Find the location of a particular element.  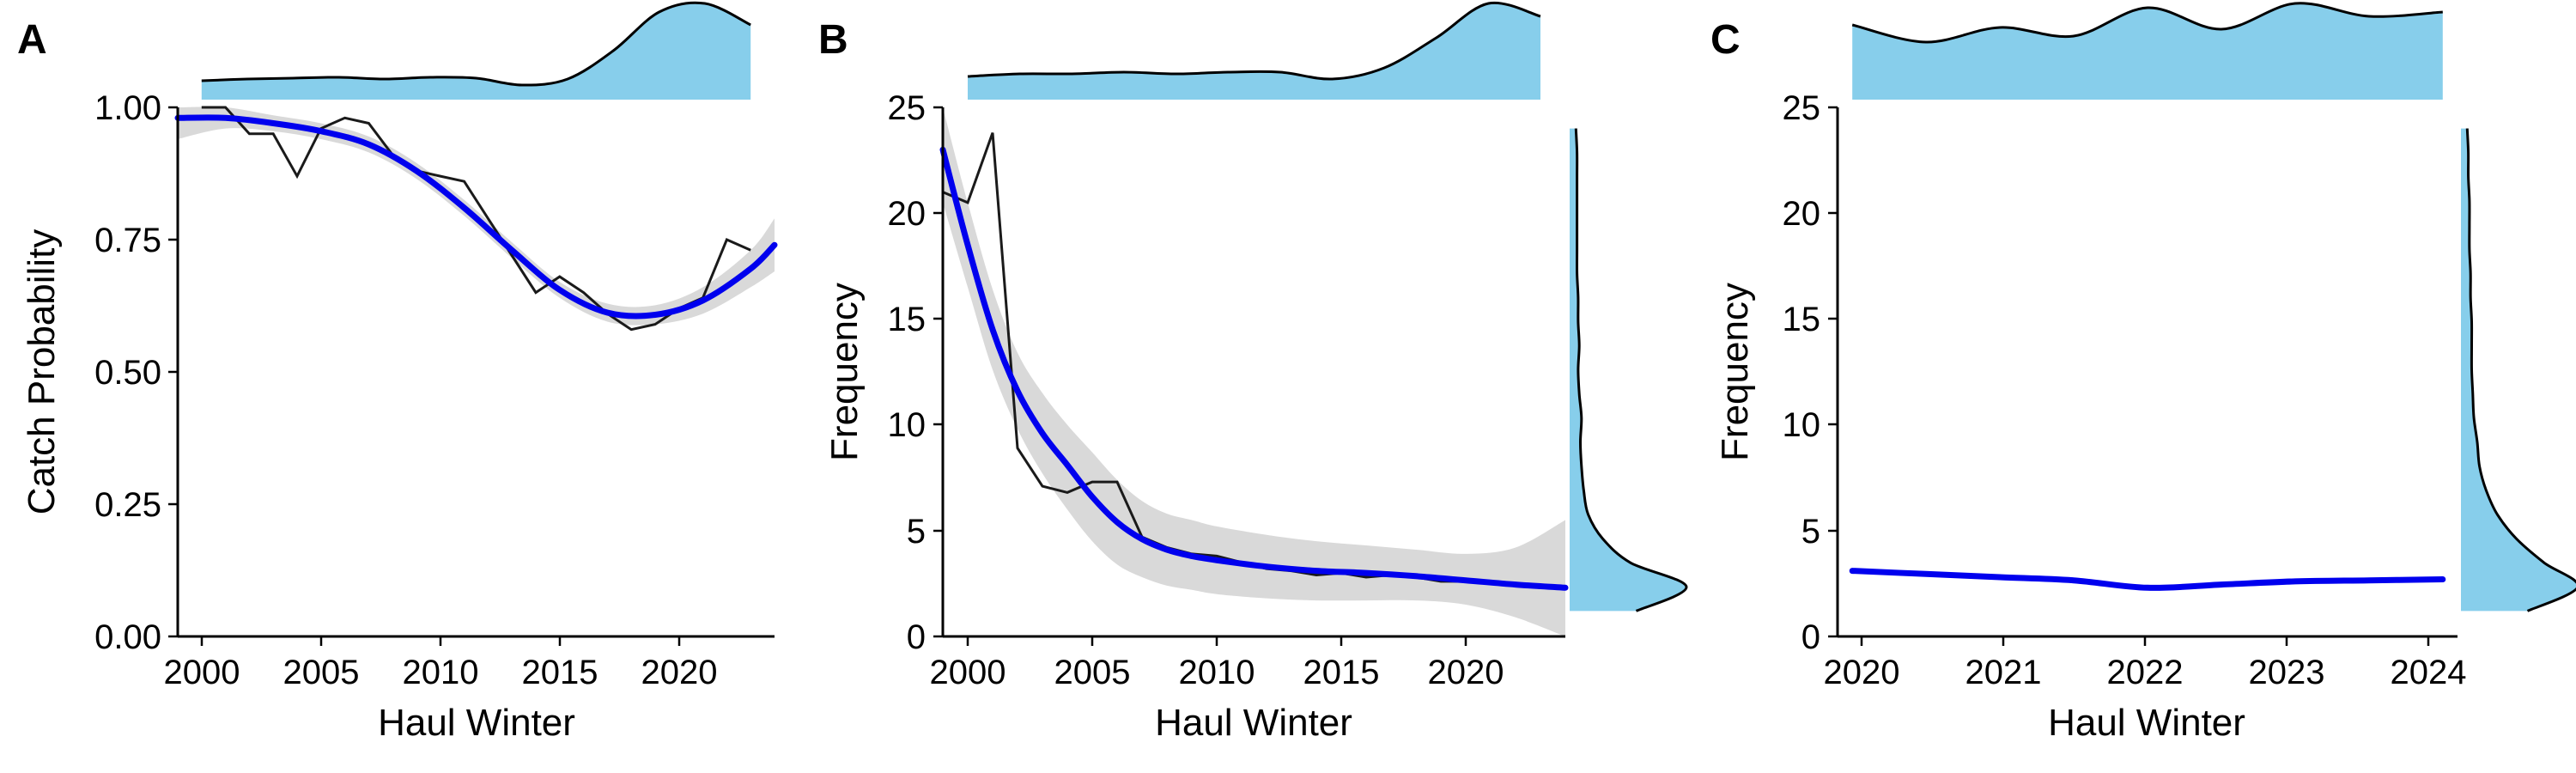

top-density-a is located at coordinates (476, 50).